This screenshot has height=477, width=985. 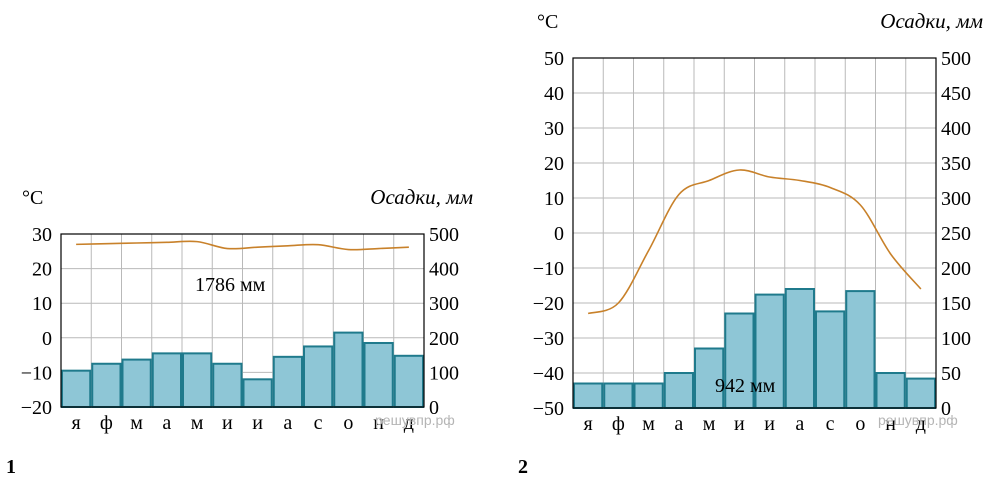 I want to click on precip-tick-label: 50, so click(x=951, y=374).